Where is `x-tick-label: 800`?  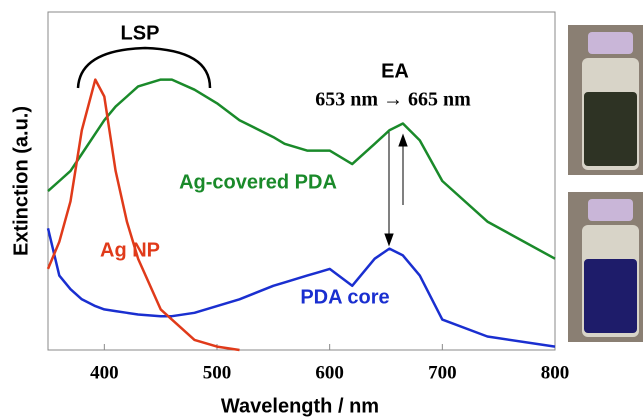 x-tick-label: 800 is located at coordinates (555, 372).